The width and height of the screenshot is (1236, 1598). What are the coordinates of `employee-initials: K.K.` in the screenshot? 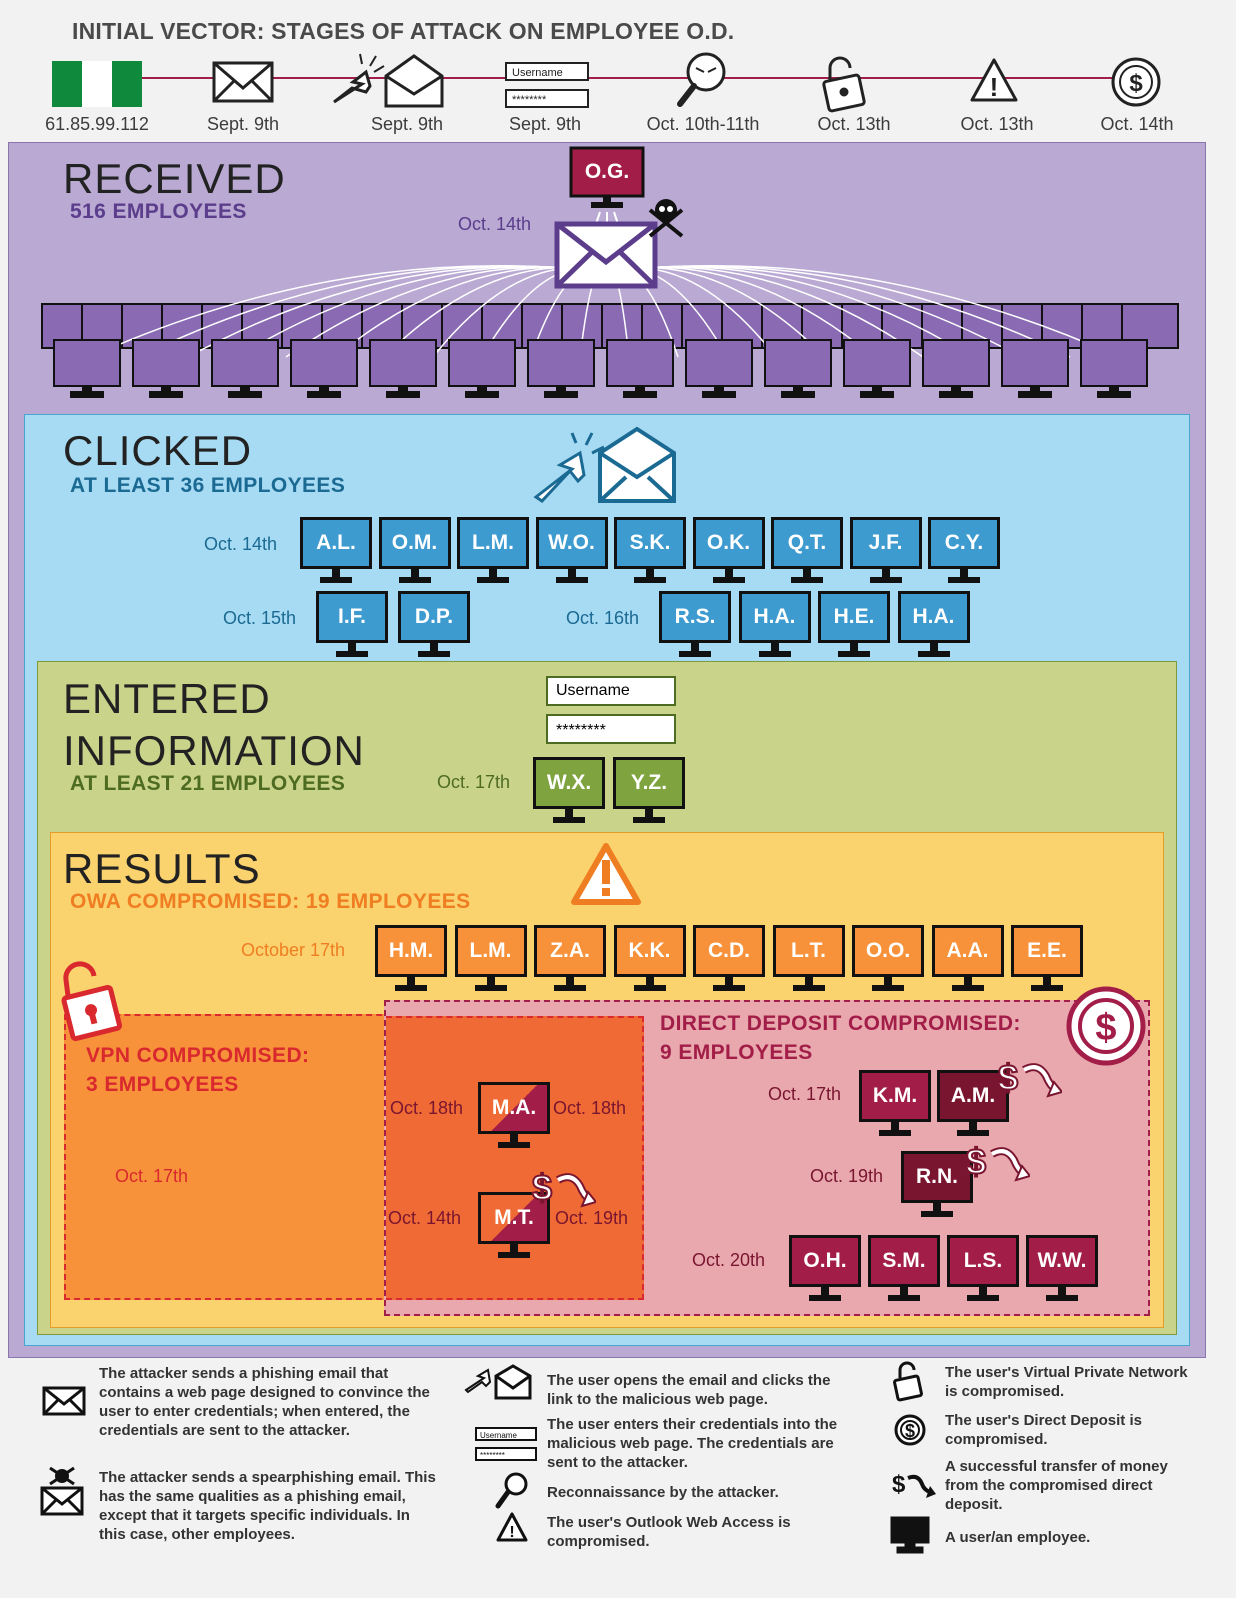 It's located at (649, 951).